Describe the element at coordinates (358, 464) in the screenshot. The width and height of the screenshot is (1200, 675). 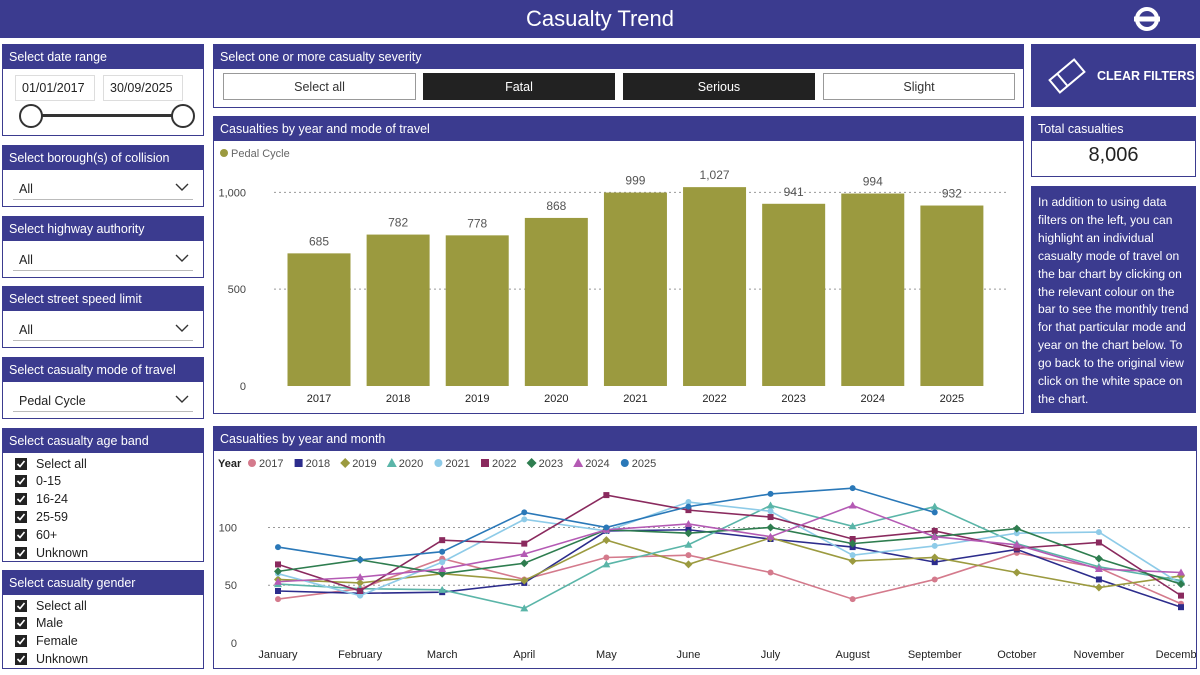
I see `legend-2019: 2019` at that location.